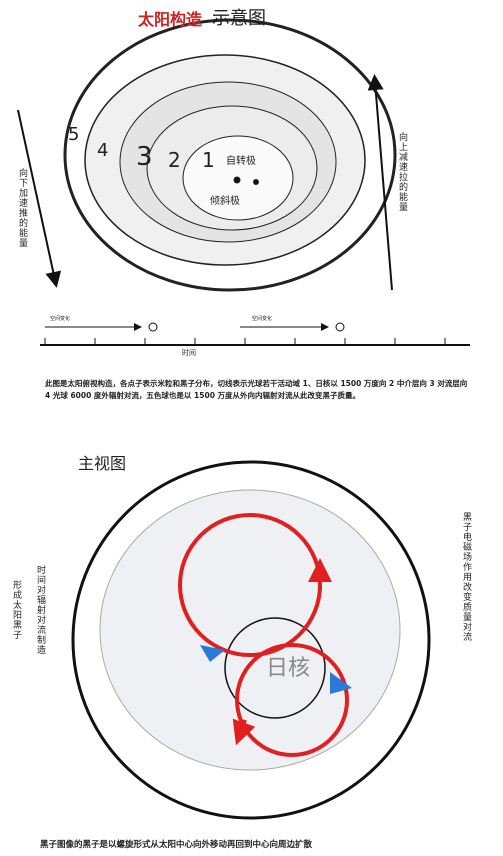 The image size is (503, 856). Describe the element at coordinates (402, 172) in the screenshot. I see `right-arrow-label: 向上减速拉的能量` at that location.